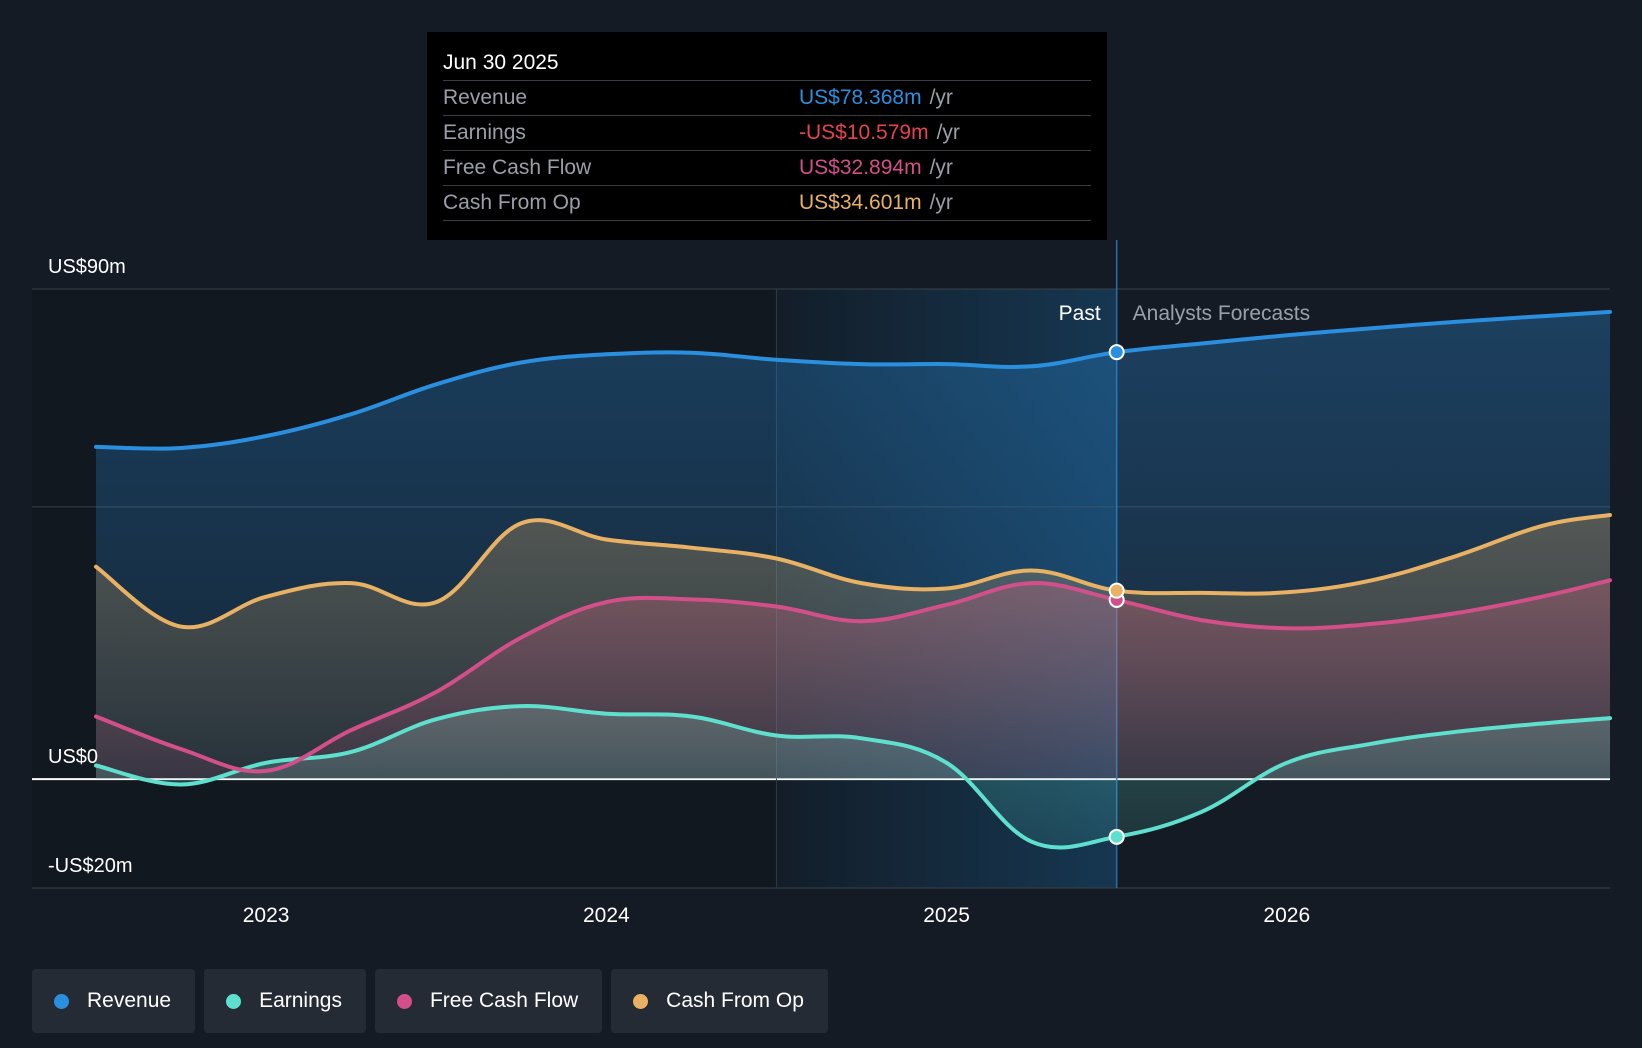 Image resolution: width=1642 pixels, height=1048 pixels. I want to click on legend-item-revenue: Revenue, so click(114, 1001).